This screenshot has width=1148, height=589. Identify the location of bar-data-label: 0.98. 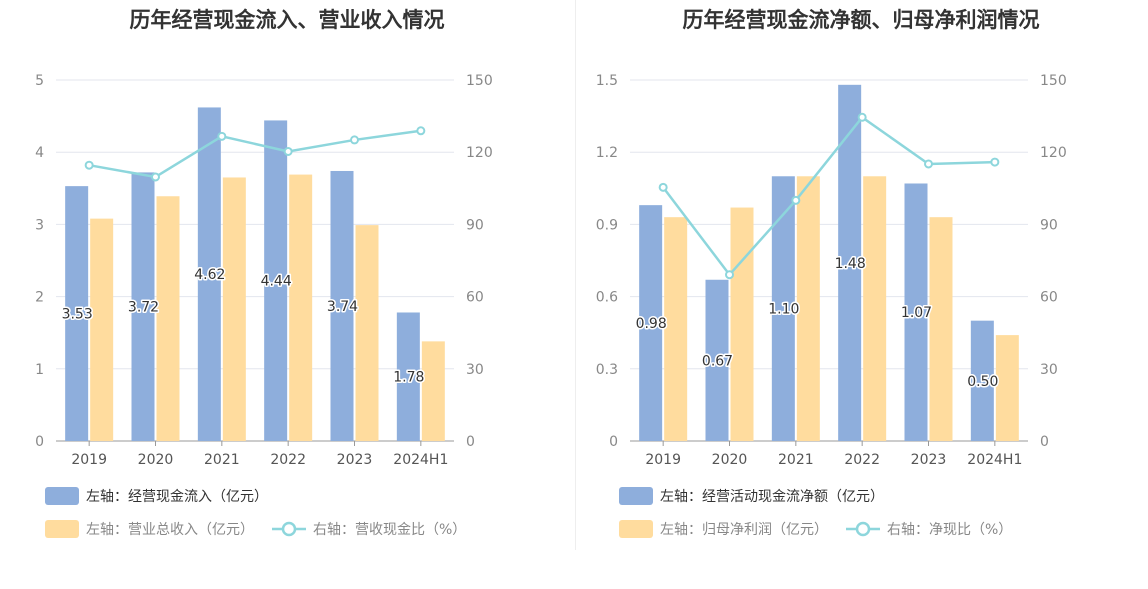
(651, 324).